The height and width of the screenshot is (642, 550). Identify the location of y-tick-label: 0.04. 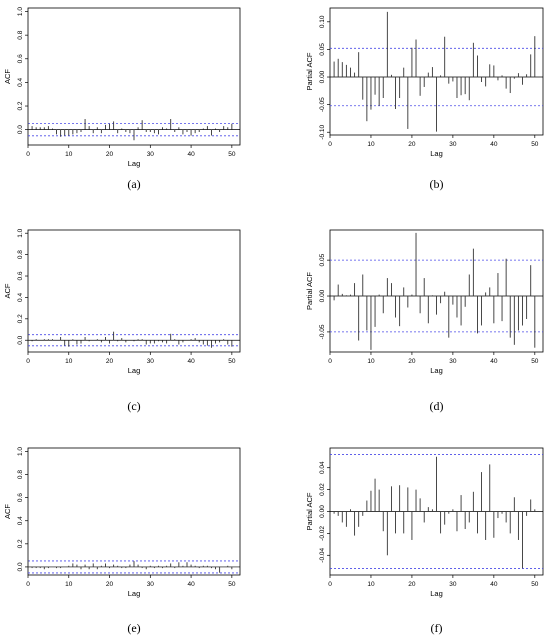
(322, 467).